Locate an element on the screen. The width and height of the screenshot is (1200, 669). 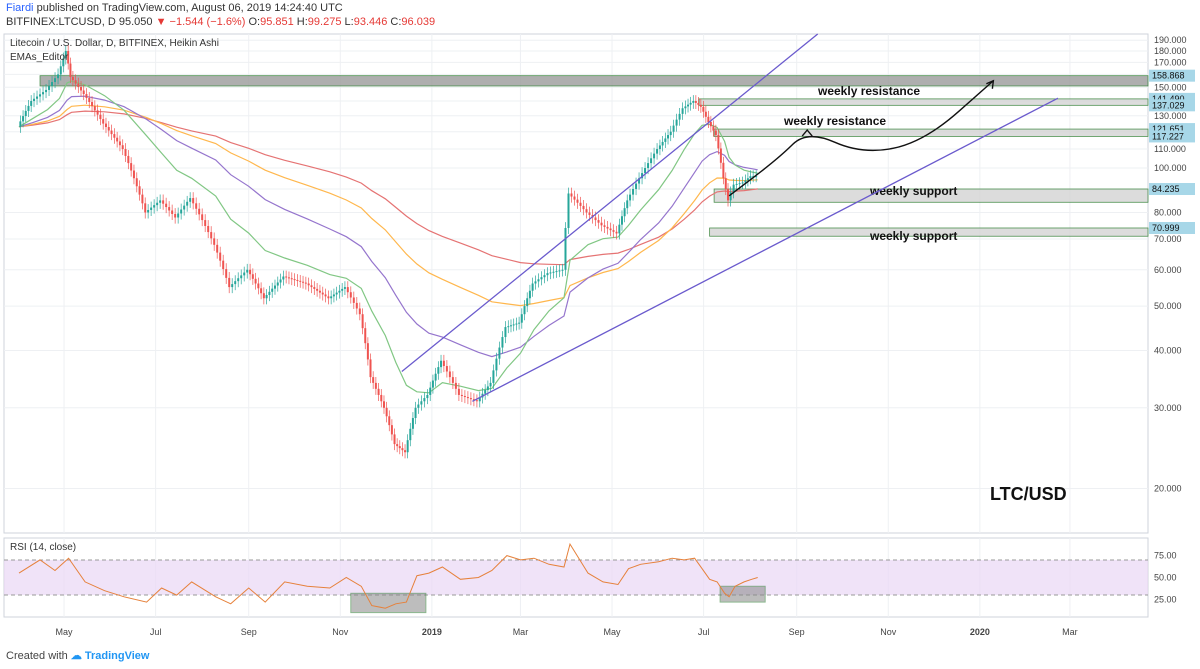
x-tick-label: Mar is located at coordinates (521, 632).